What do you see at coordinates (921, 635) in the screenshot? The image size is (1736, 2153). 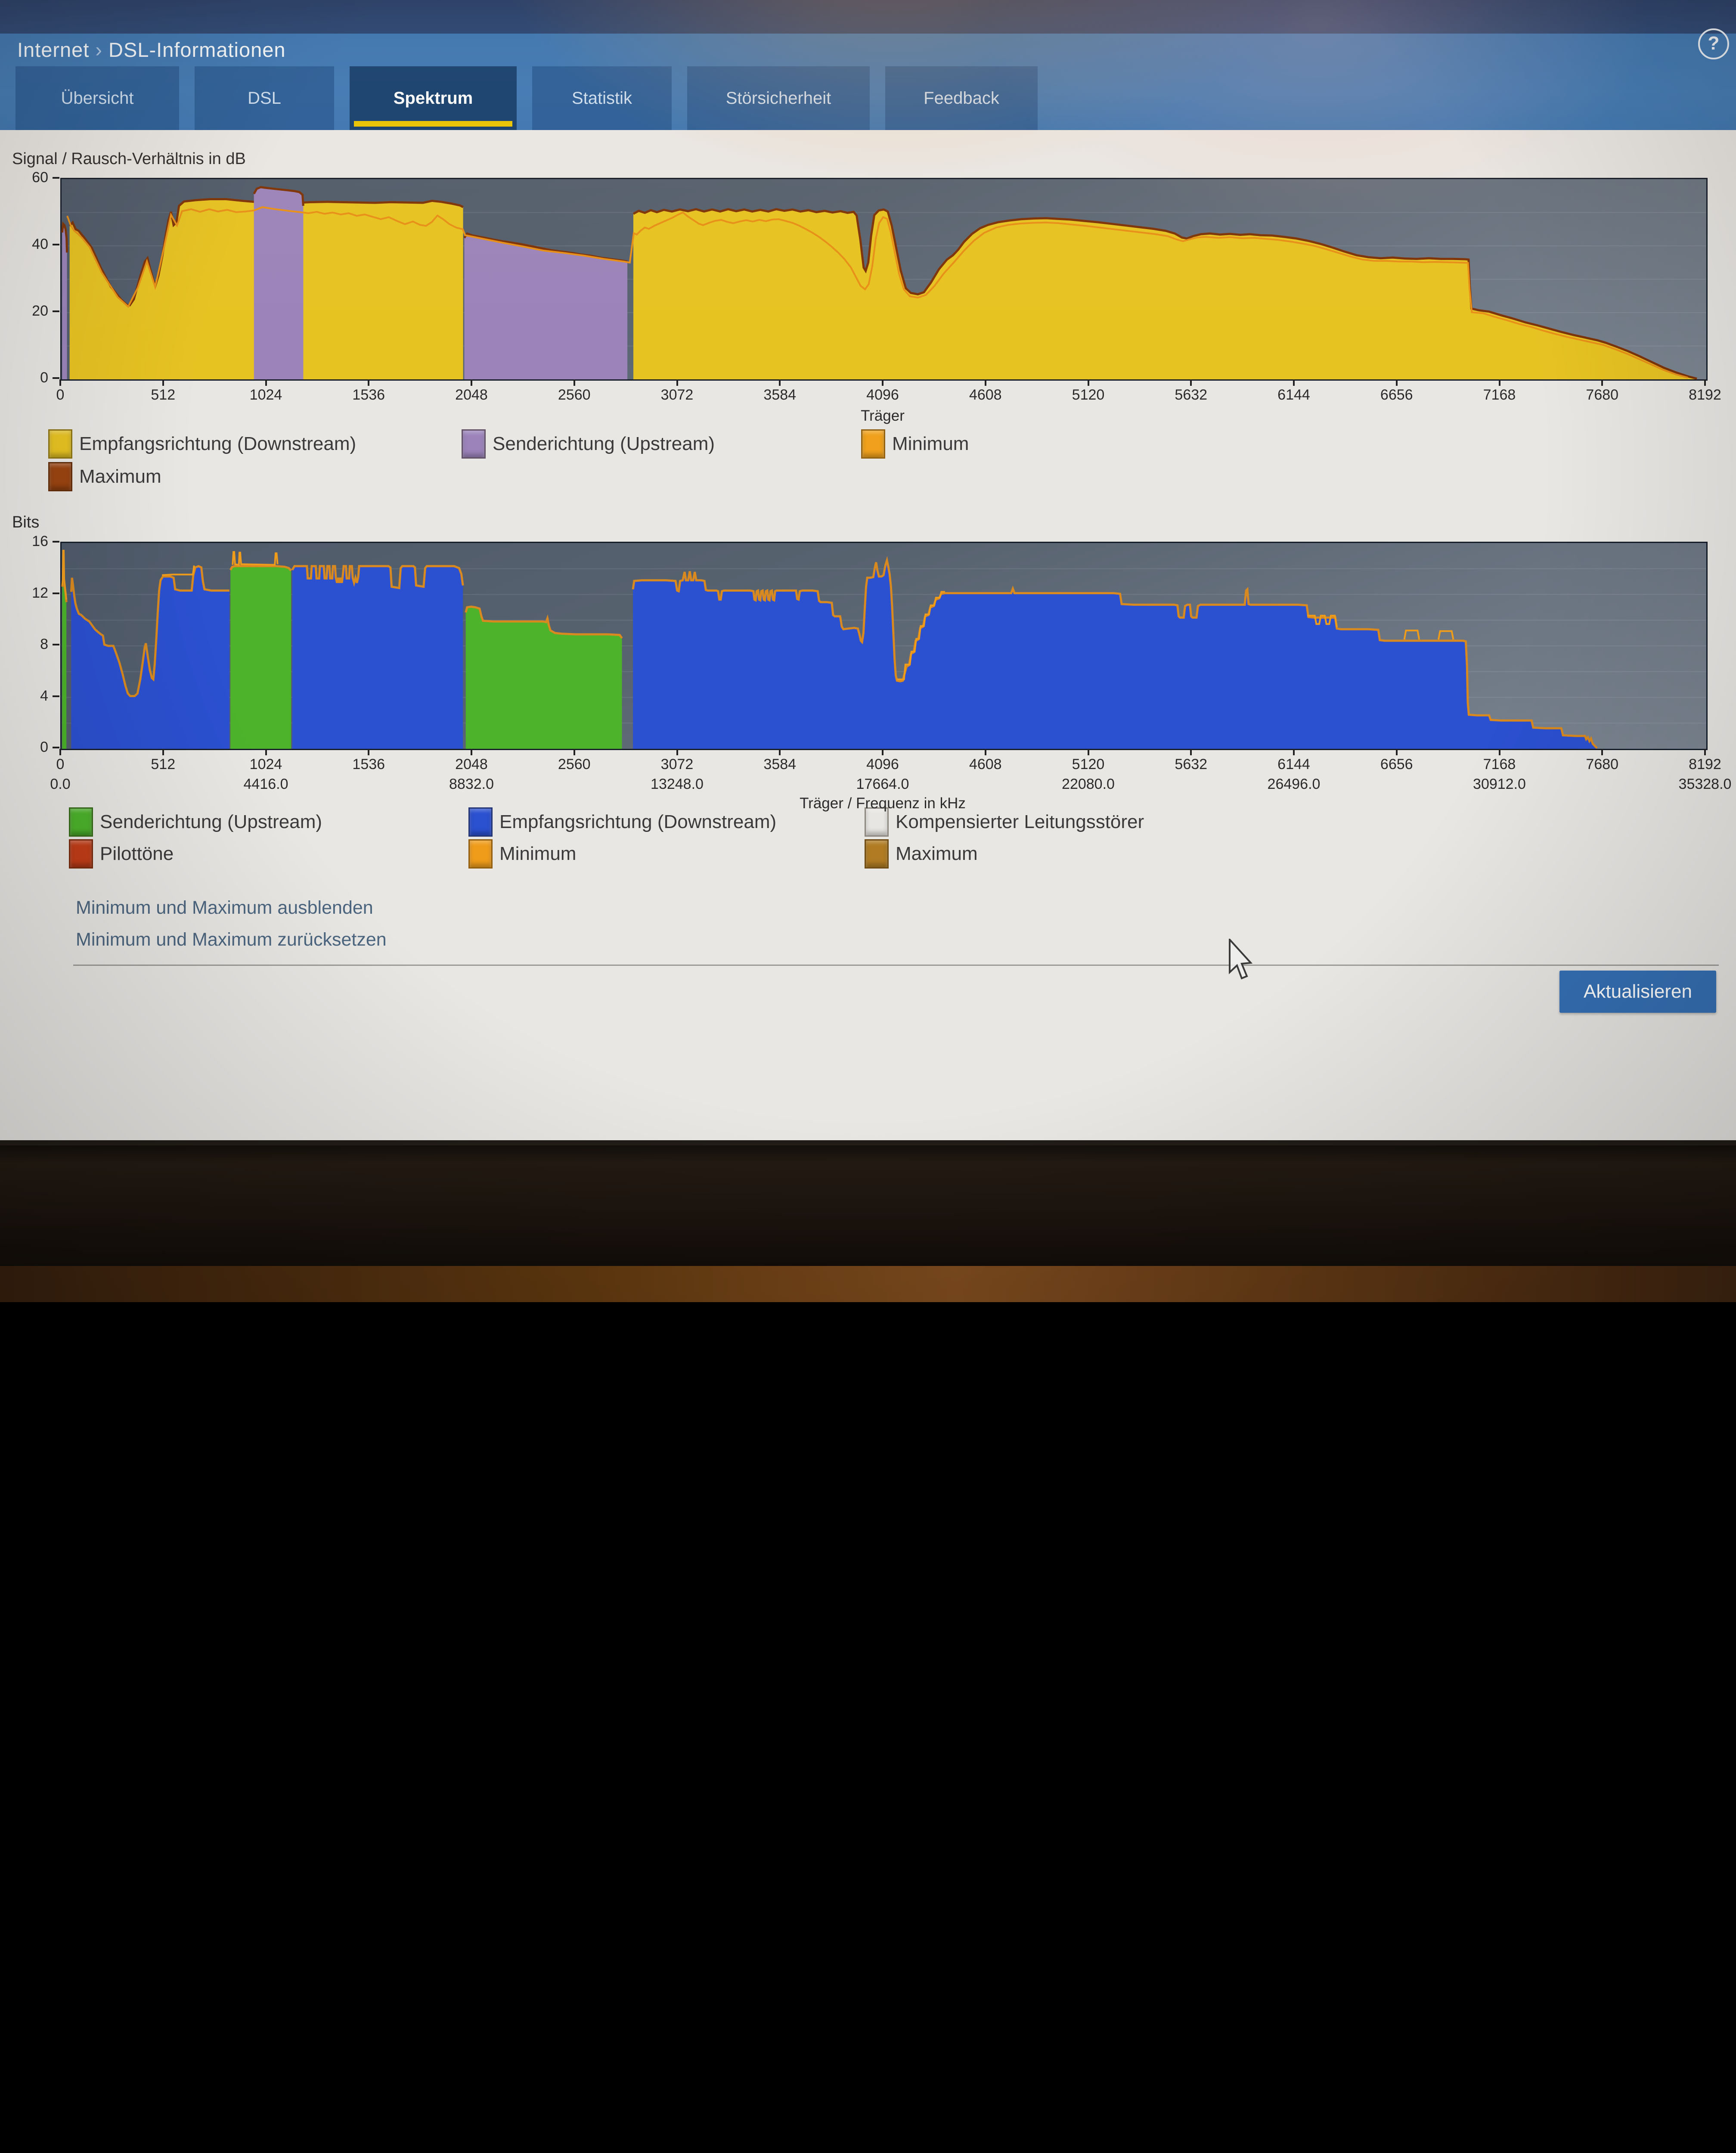 I see `minimum-bits-staircase-line` at bounding box center [921, 635].